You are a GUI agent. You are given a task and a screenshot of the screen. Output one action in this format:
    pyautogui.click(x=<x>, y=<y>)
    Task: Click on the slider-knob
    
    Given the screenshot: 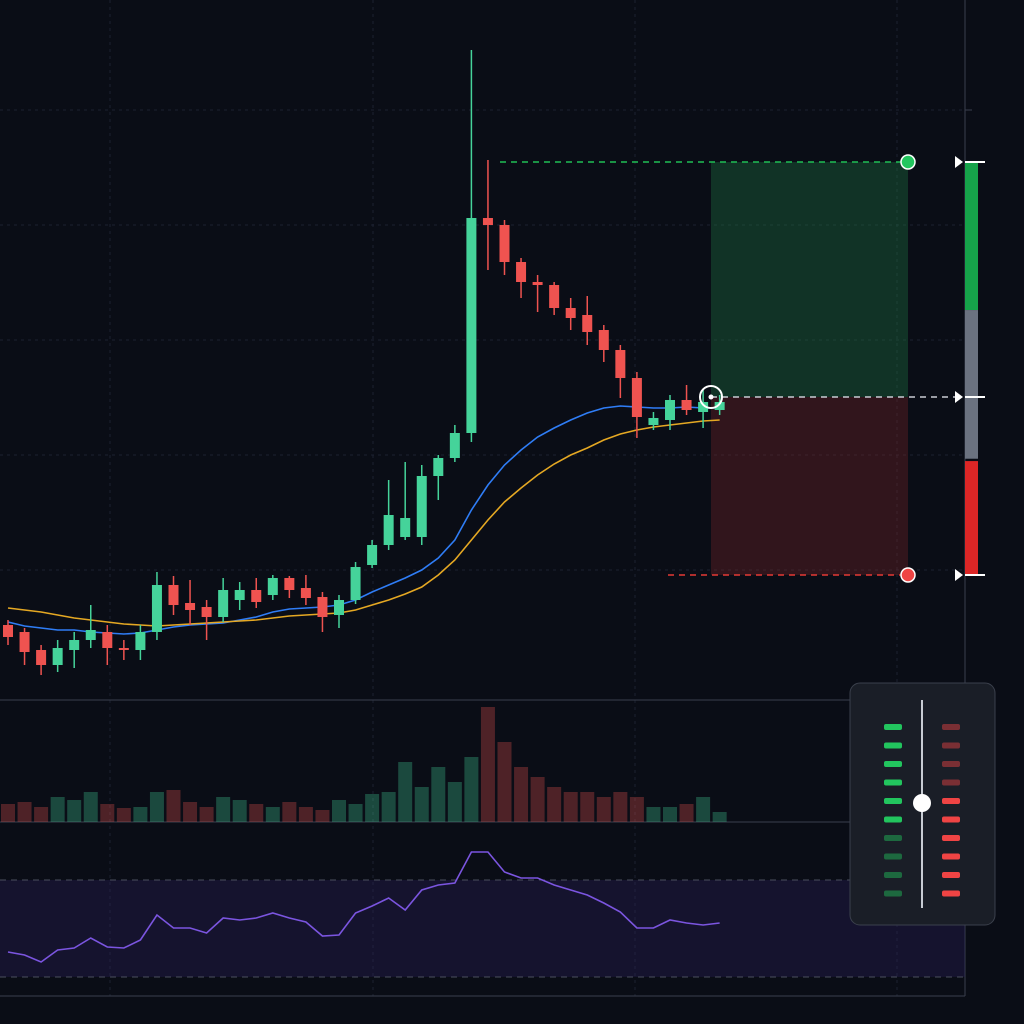 What is the action you would take?
    pyautogui.click(x=922, y=803)
    